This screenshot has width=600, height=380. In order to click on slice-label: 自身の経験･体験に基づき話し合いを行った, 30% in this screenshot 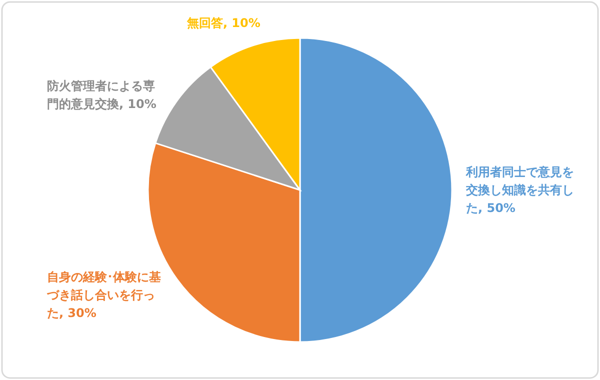, I will do `click(104, 295)`.